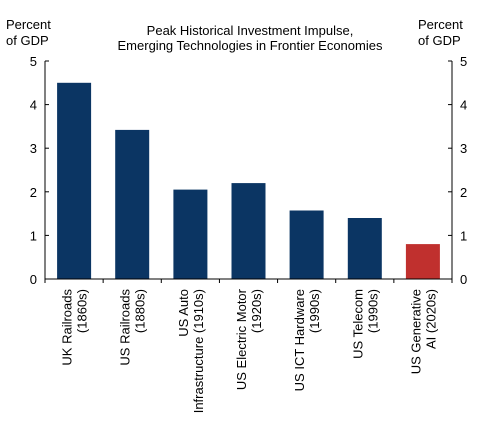  I want to click on category-label-5-line2: (1990s), so click(314, 311).